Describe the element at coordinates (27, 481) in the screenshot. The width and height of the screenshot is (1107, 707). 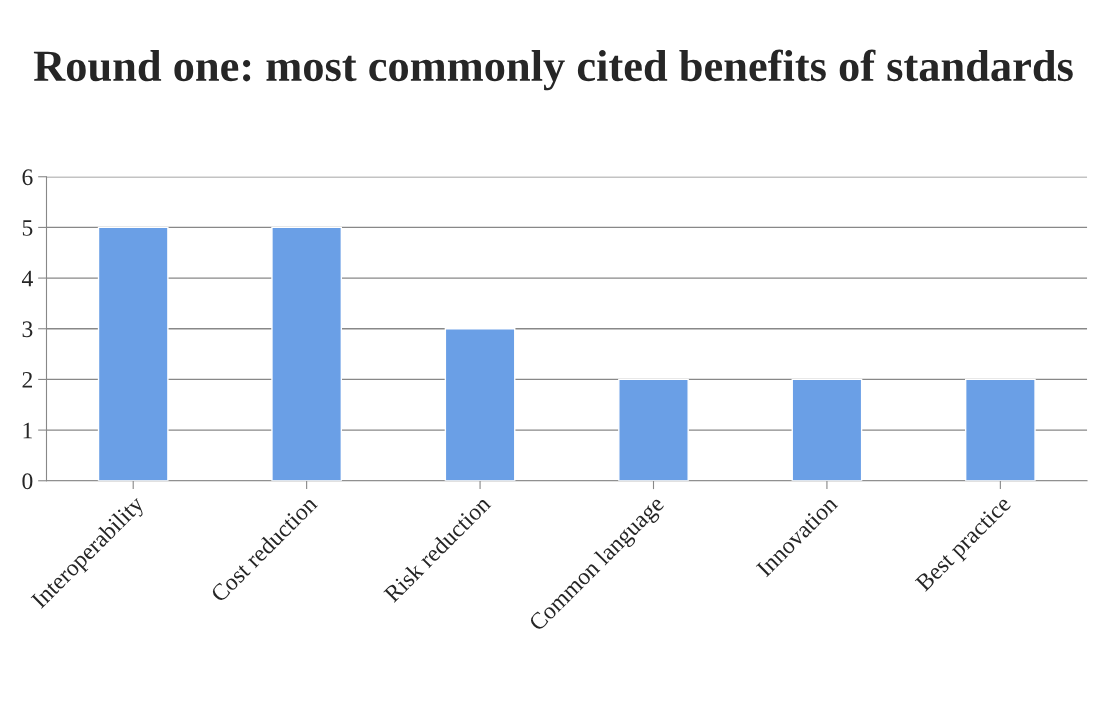
I see `y-tick-label: 0` at that location.